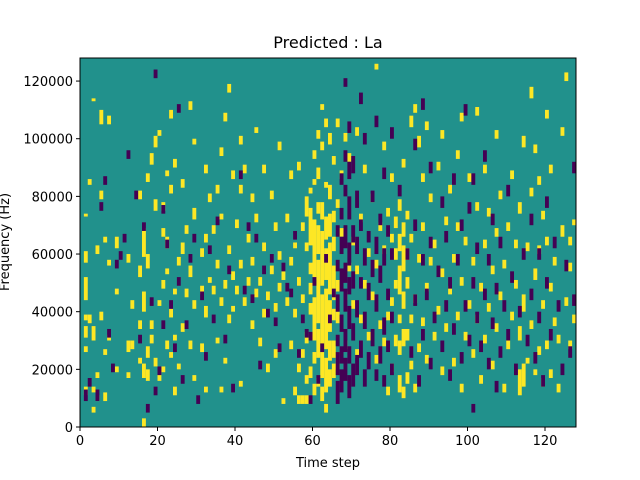 The height and width of the screenshot is (480, 640). What do you see at coordinates (316, 438) in the screenshot?
I see `x-axis: 0 20 40 60 80 100 120` at bounding box center [316, 438].